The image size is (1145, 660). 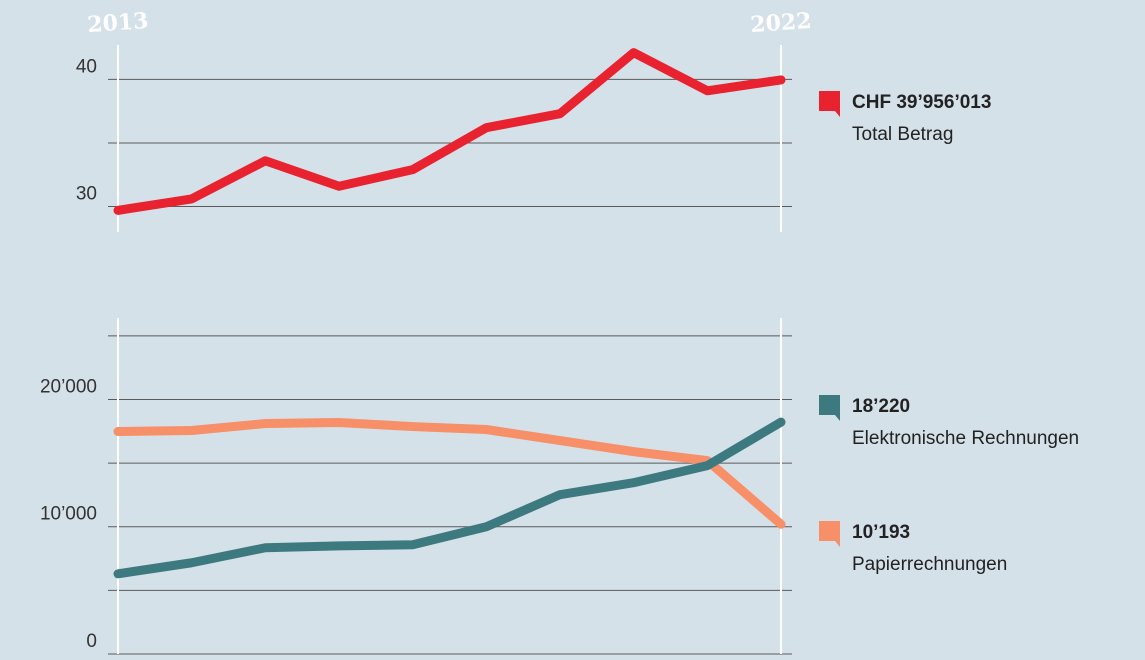 What do you see at coordinates (91, 641) in the screenshot?
I see `y-tick-label: 0` at bounding box center [91, 641].